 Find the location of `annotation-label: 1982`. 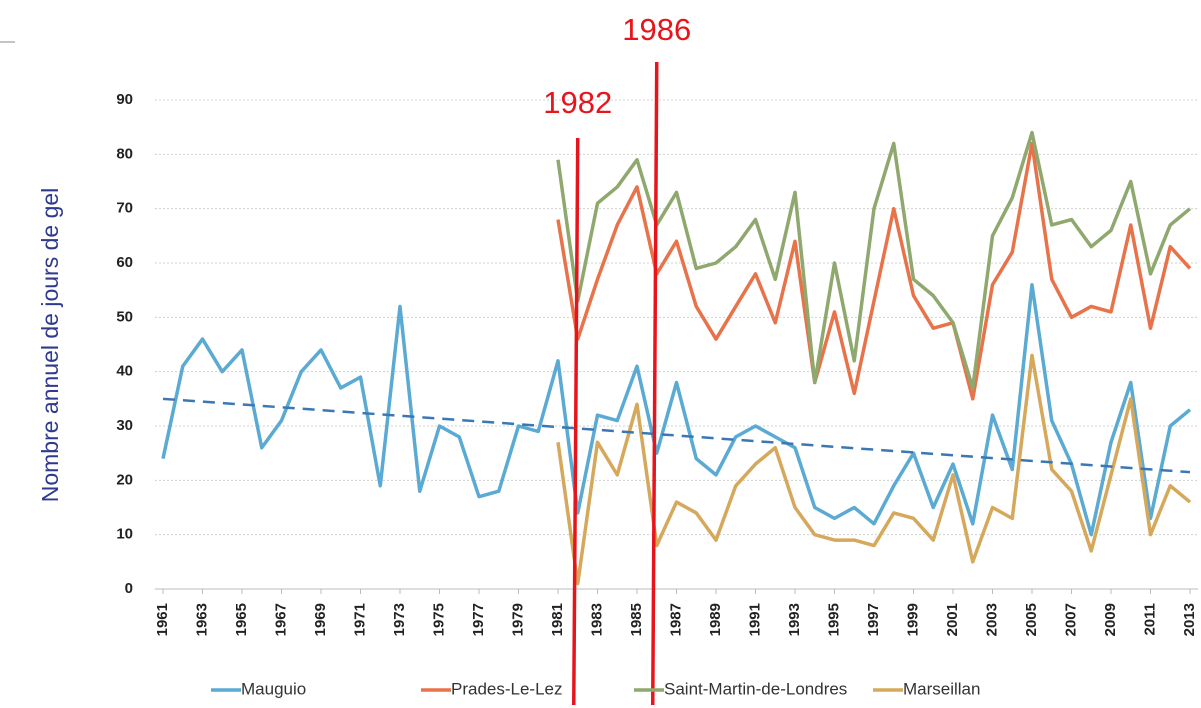

annotation-label: 1982 is located at coordinates (577, 102).